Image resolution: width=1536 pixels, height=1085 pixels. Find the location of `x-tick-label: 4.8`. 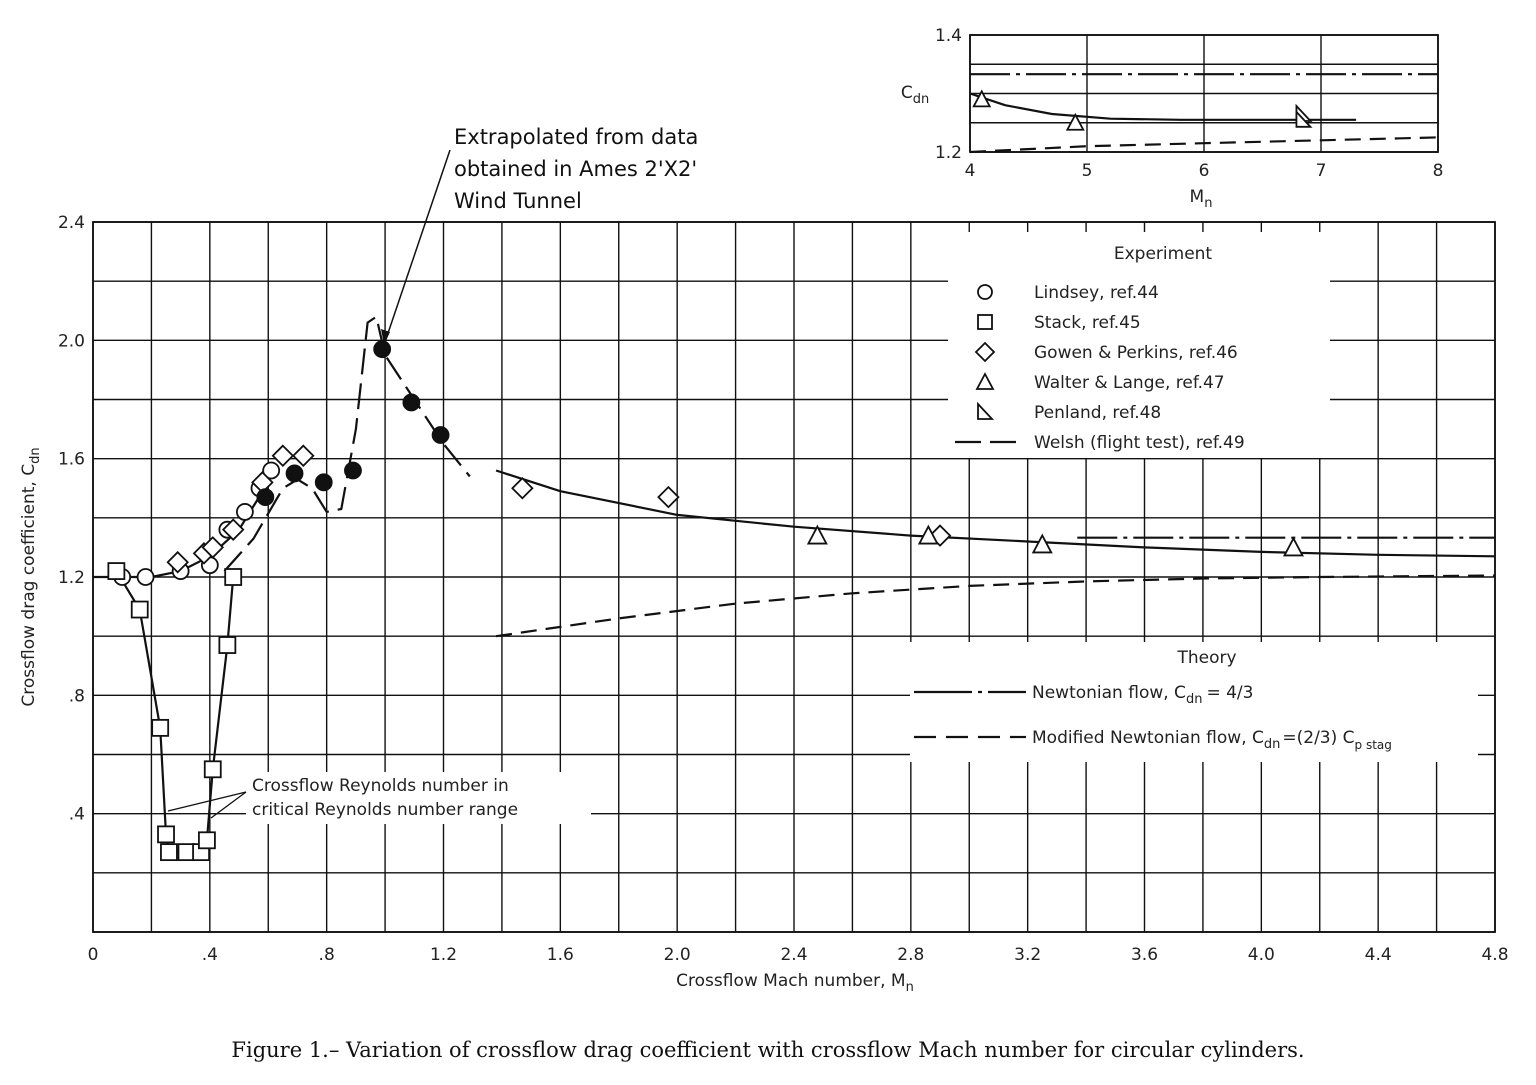

x-tick-label: 4.8 is located at coordinates (1494, 955).